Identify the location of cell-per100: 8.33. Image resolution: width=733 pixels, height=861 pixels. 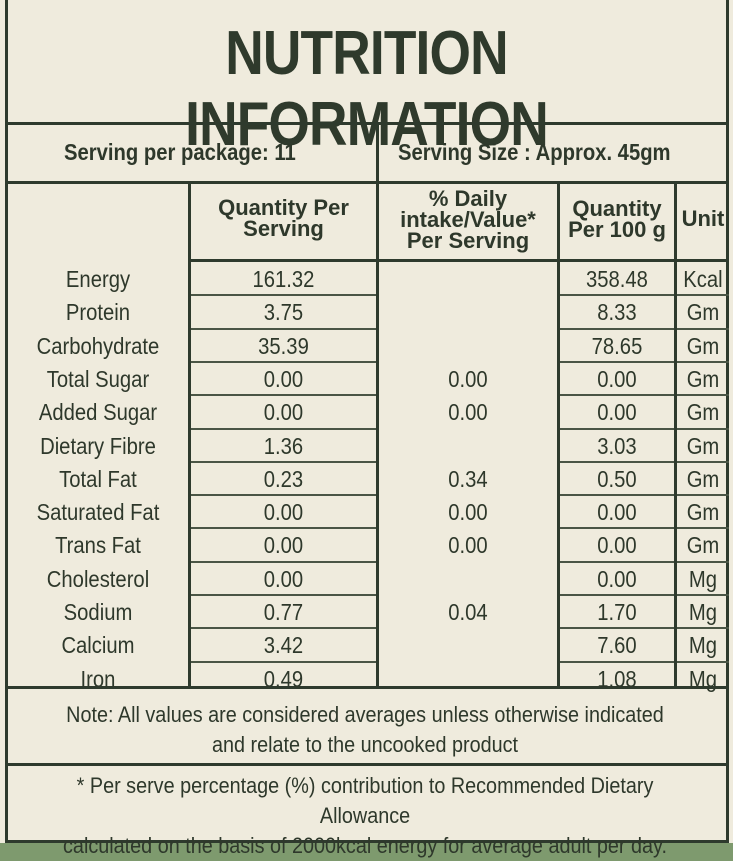
(617, 312).